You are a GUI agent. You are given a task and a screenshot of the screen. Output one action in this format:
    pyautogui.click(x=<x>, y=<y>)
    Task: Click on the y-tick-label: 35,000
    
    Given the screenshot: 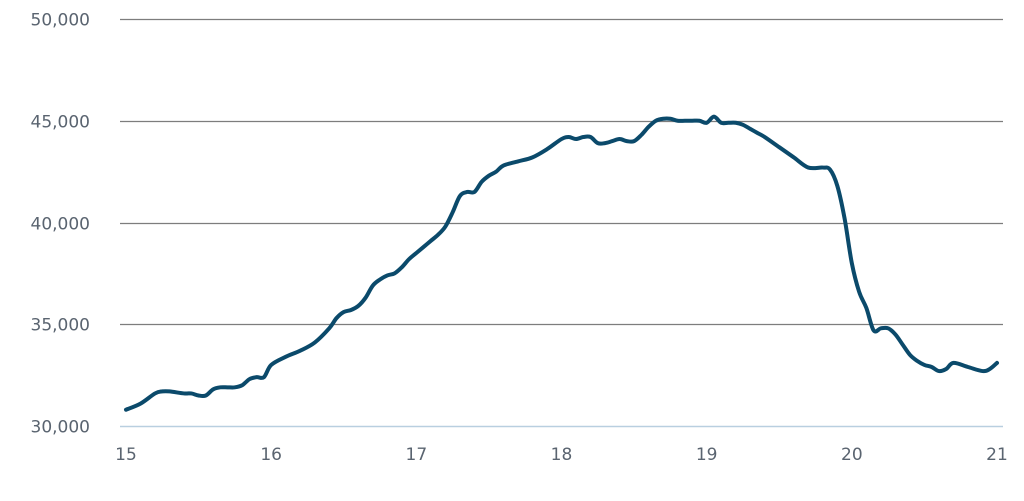 What is the action you would take?
    pyautogui.click(x=60, y=326)
    